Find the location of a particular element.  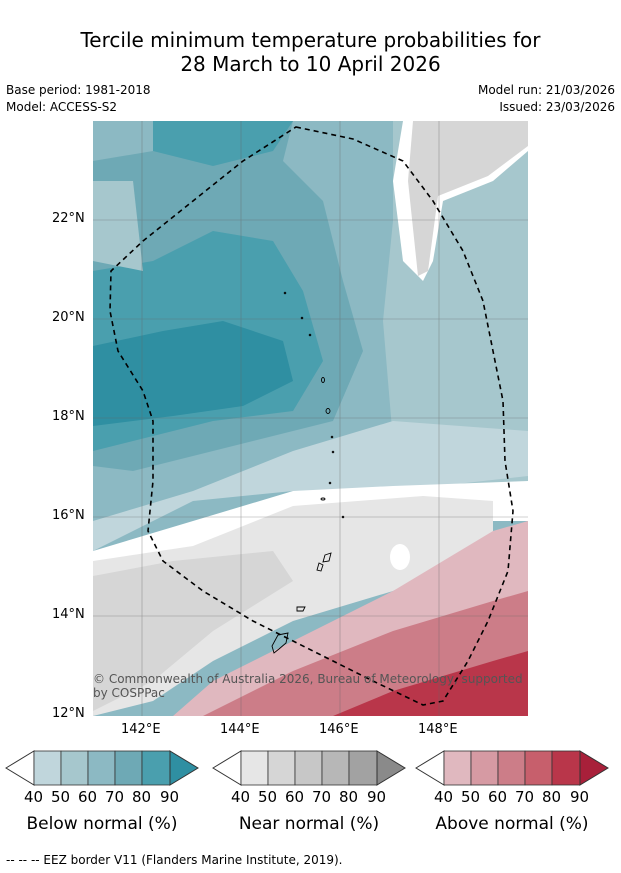

cb1-tick-40: 40 is located at coordinates (34, 797).